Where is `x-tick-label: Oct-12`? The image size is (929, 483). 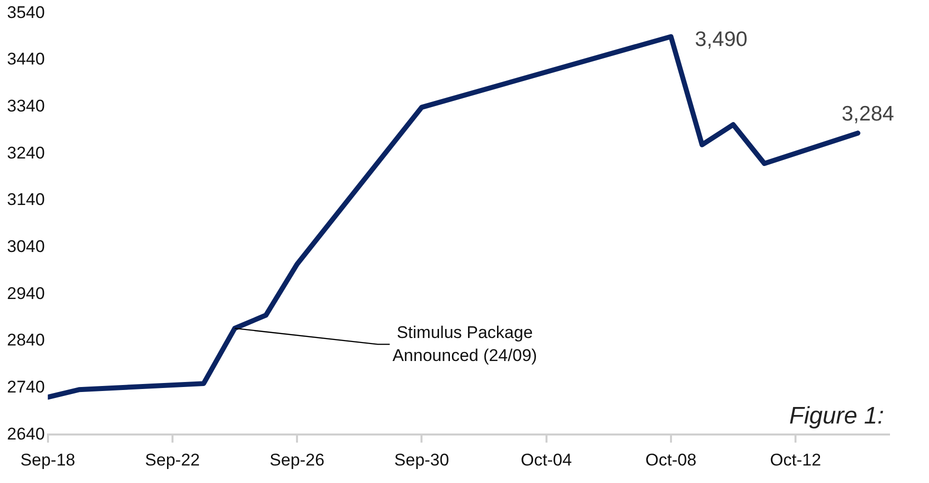 x-tick-label: Oct-12 is located at coordinates (796, 460).